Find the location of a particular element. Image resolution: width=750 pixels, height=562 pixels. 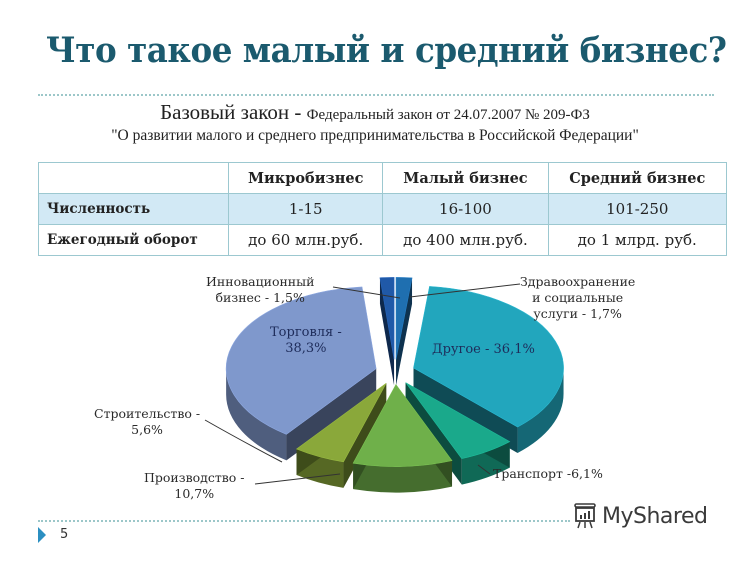

label-health-line1: Здравоохранение is located at coordinates (578, 281).